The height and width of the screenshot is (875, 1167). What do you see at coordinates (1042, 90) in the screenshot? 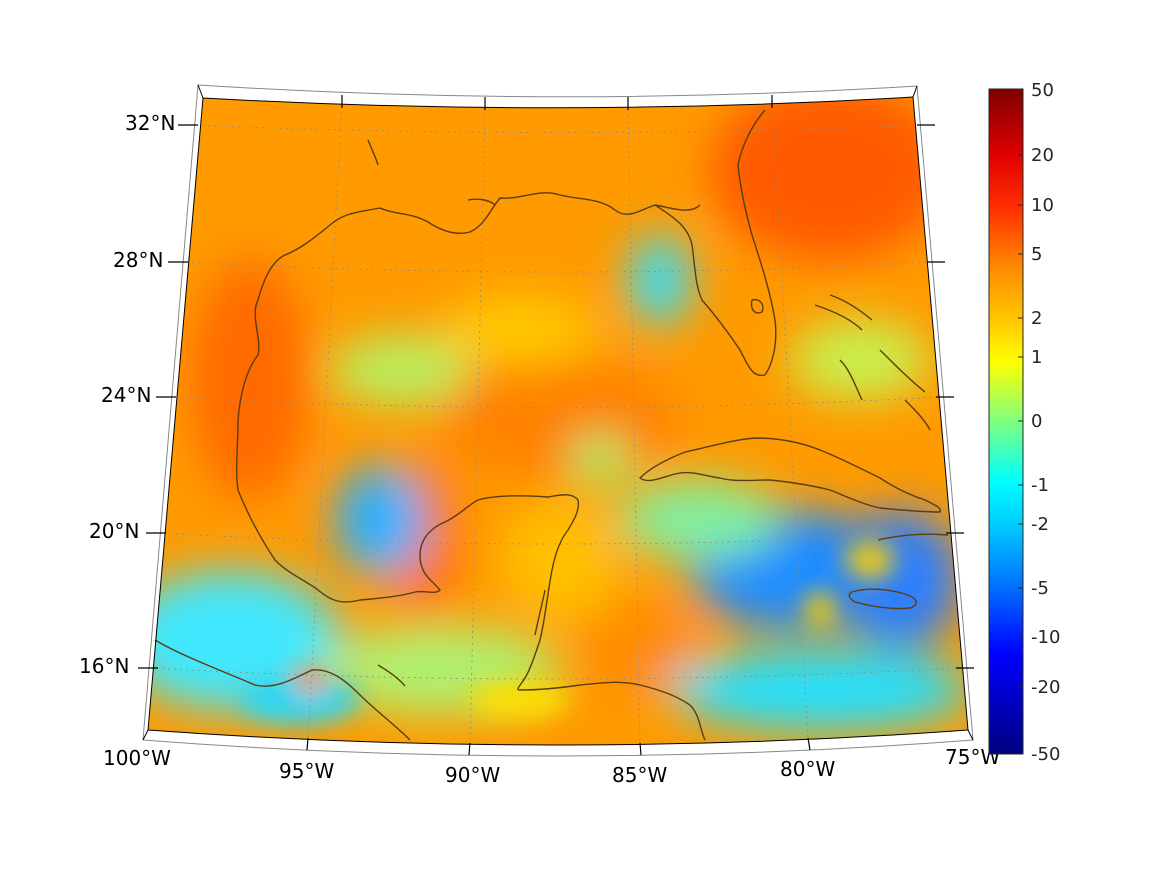
I see `colorbar-label: 50` at bounding box center [1042, 90].